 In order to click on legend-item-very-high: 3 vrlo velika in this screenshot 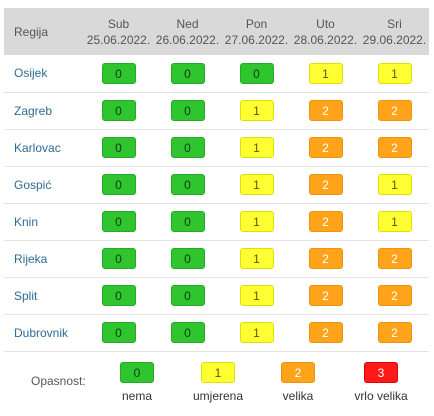, I will do `click(381, 382)`.